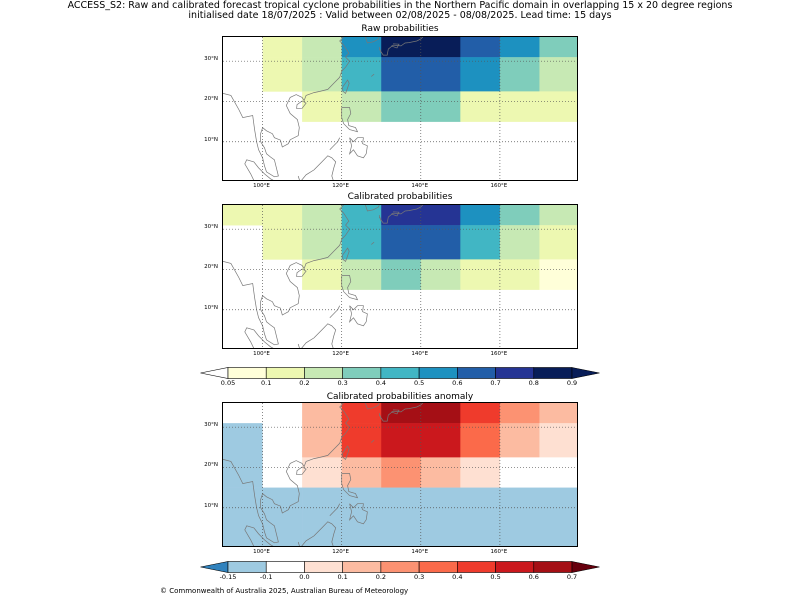  I want to click on panel-title-anomaly: Calibrated probabilities anomaly, so click(400, 397).